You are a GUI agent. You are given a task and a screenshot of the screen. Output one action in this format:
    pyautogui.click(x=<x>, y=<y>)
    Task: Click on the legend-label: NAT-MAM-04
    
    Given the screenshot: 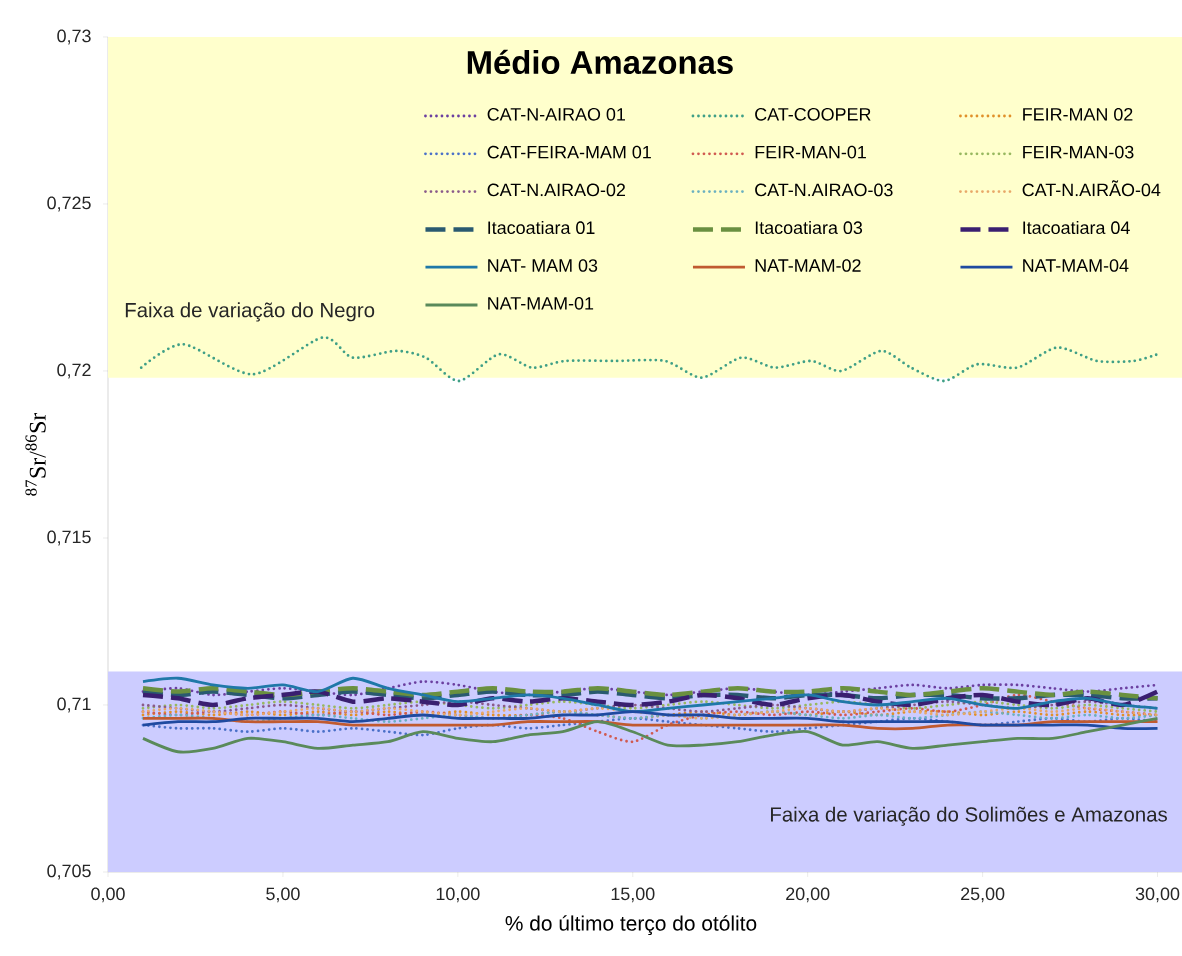 What is the action you would take?
    pyautogui.click(x=1076, y=265)
    